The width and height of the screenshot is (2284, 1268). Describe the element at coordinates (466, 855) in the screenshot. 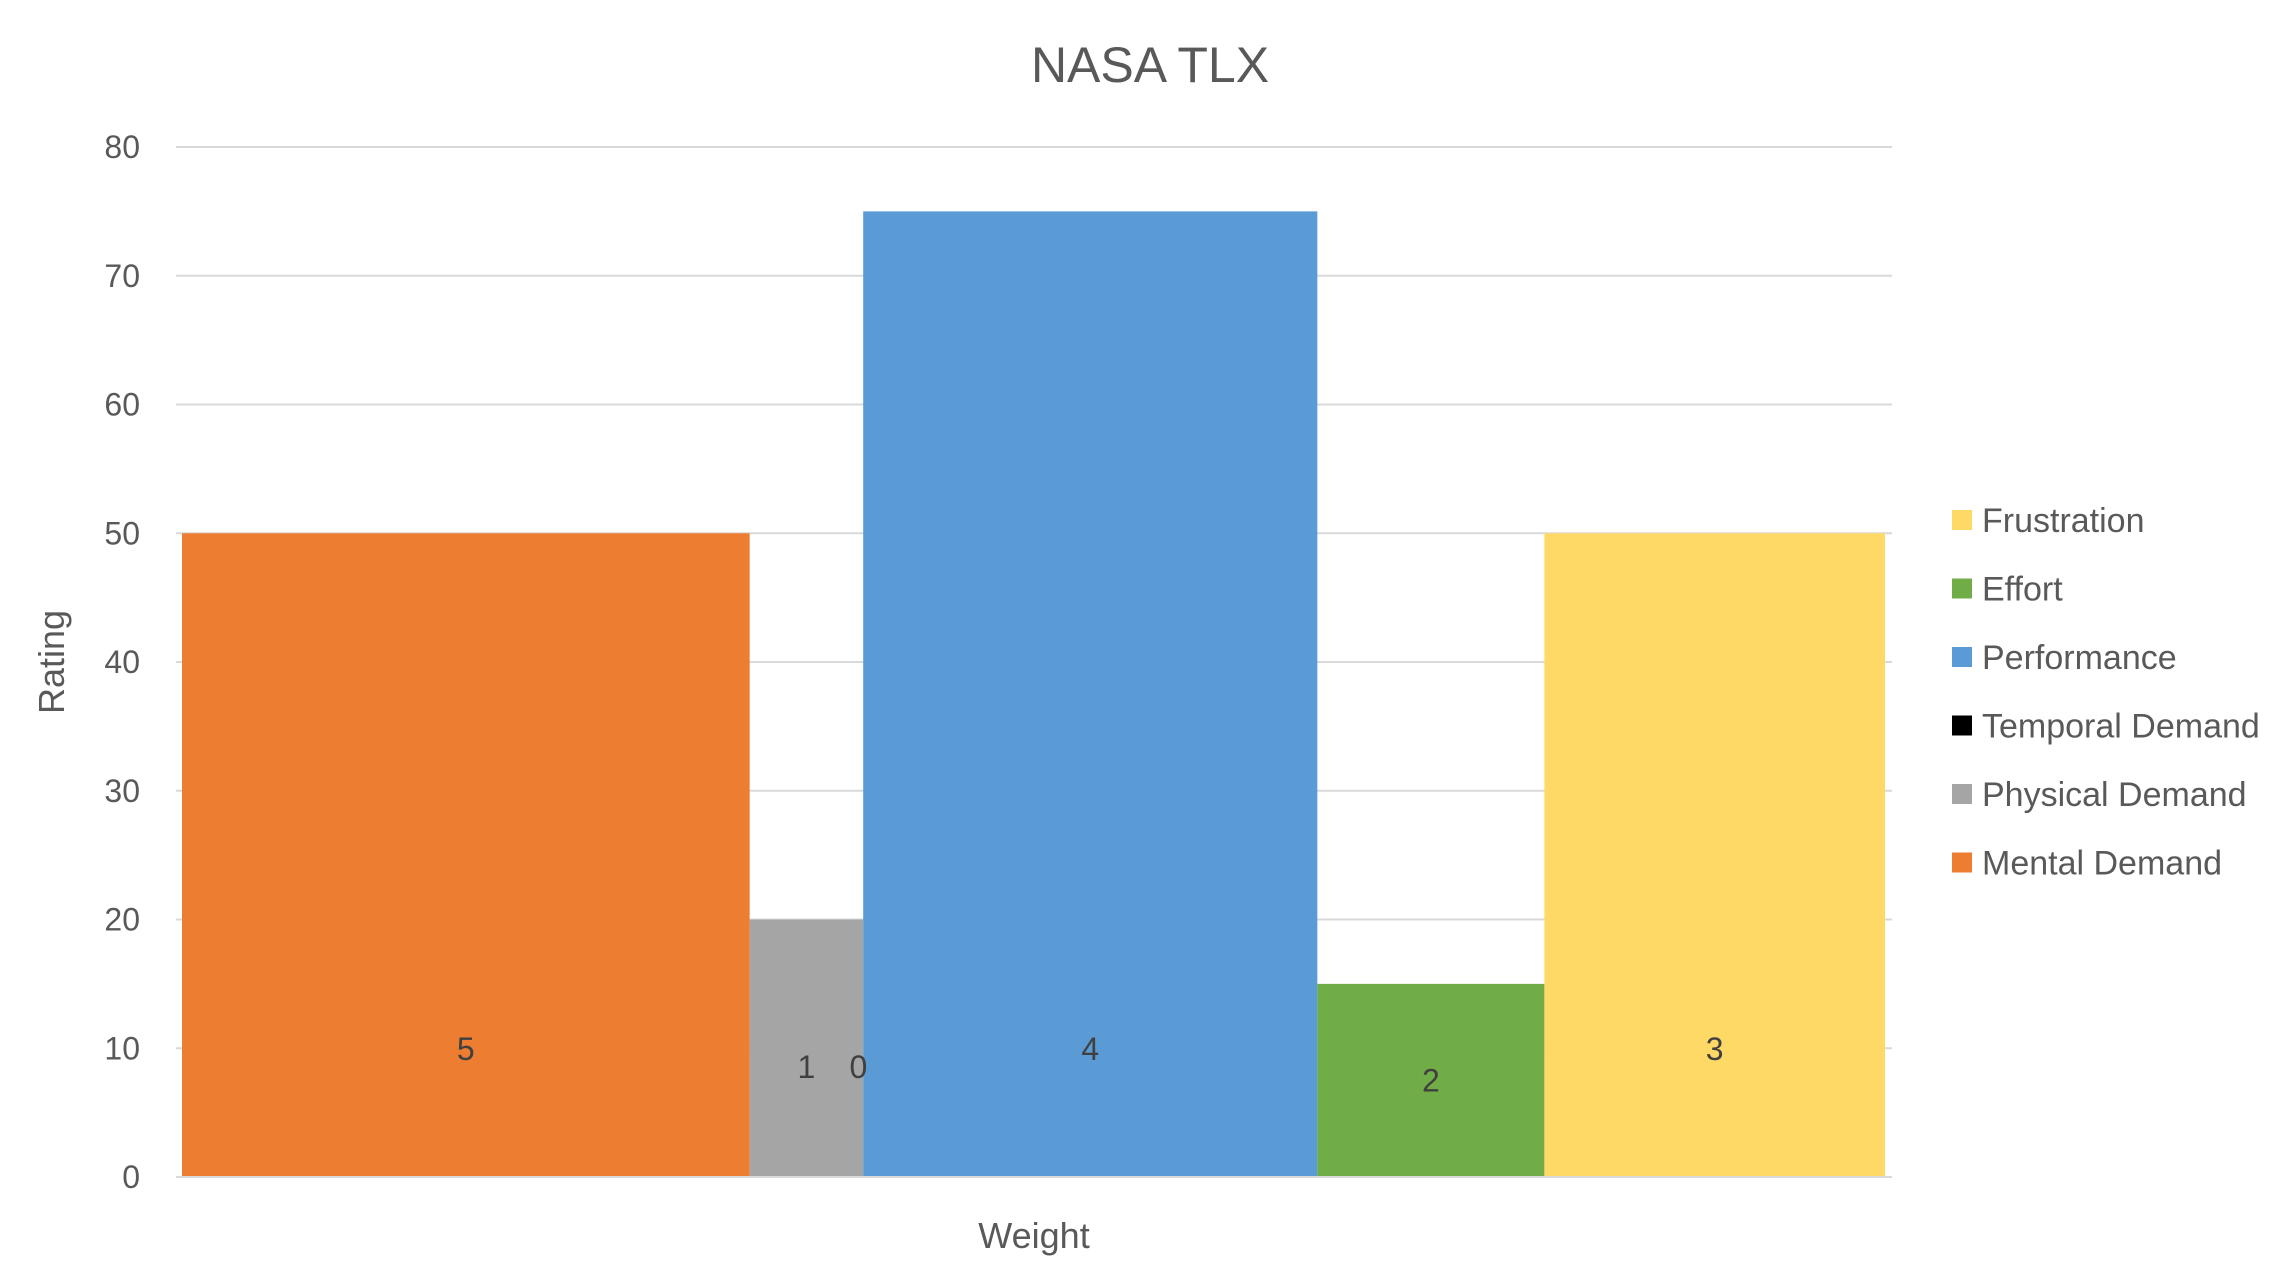

I see `bar-mental-demand` at that location.